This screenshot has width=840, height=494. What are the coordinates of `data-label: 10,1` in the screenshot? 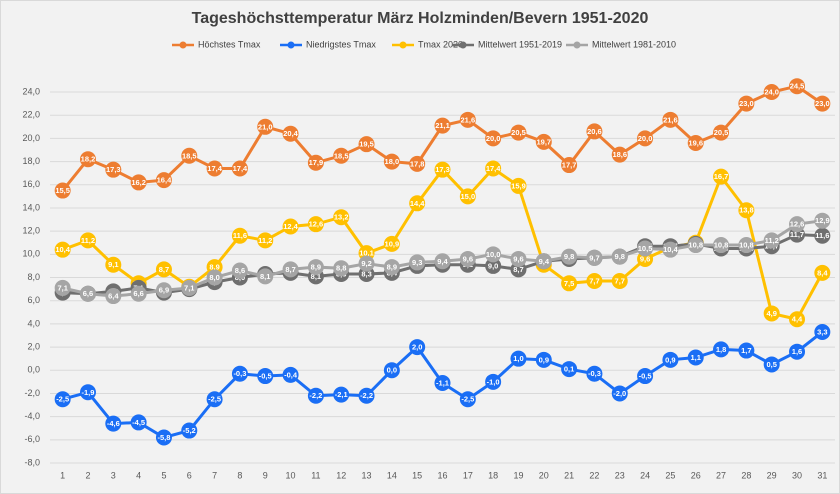 It's located at (366, 253).